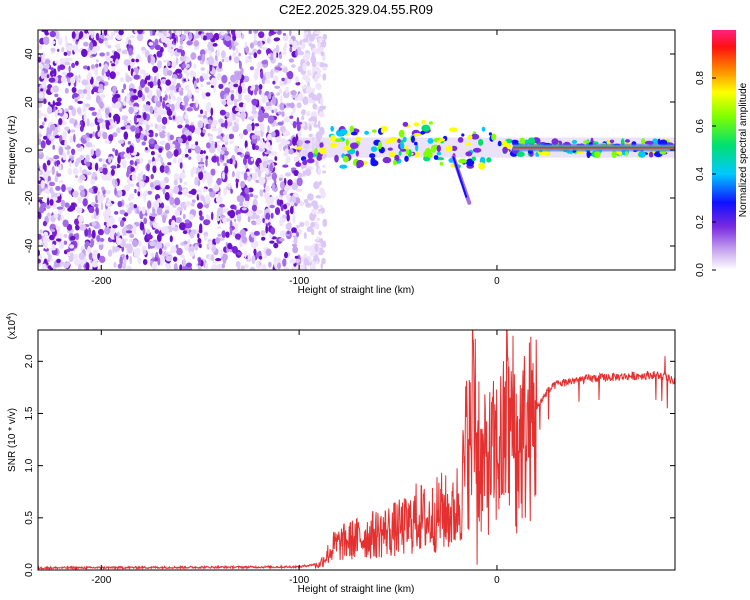 This screenshot has width=750, height=600. I want to click on x-tick-label: 0, so click(497, 281).